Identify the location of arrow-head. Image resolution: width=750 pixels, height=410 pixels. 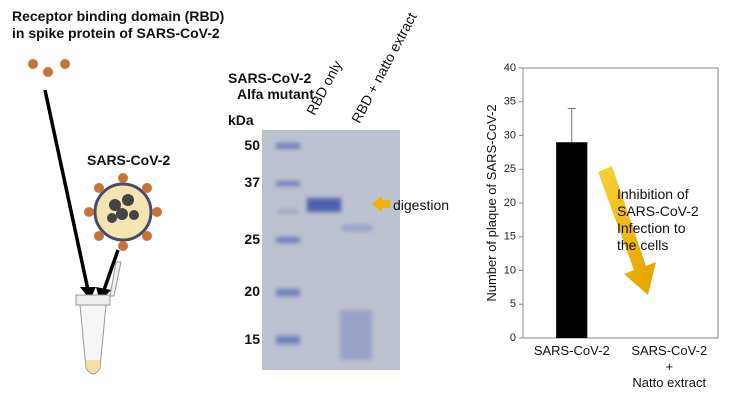
(88, 293).